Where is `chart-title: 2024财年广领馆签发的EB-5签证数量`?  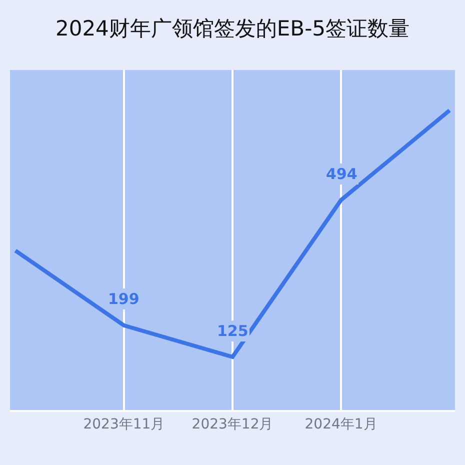
chart-title: 2024财年广领馆签发的EB-5签证数量 is located at coordinates (232, 28).